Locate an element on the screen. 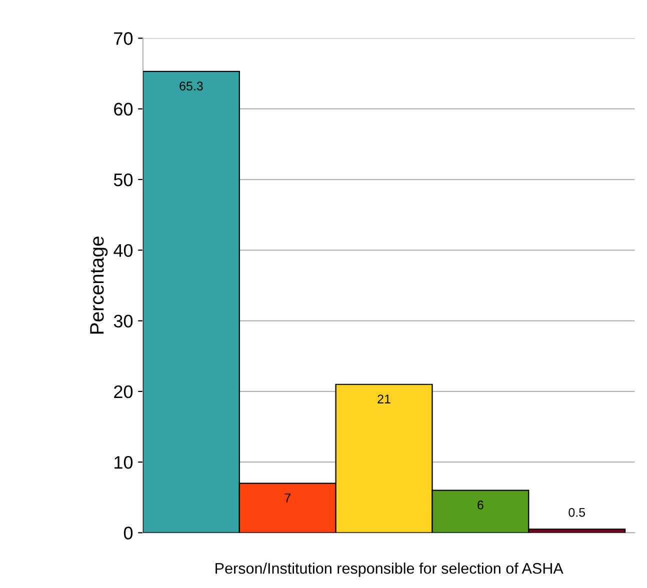 This screenshot has width=647, height=588. y-tick-label: 20 is located at coordinates (123, 391).